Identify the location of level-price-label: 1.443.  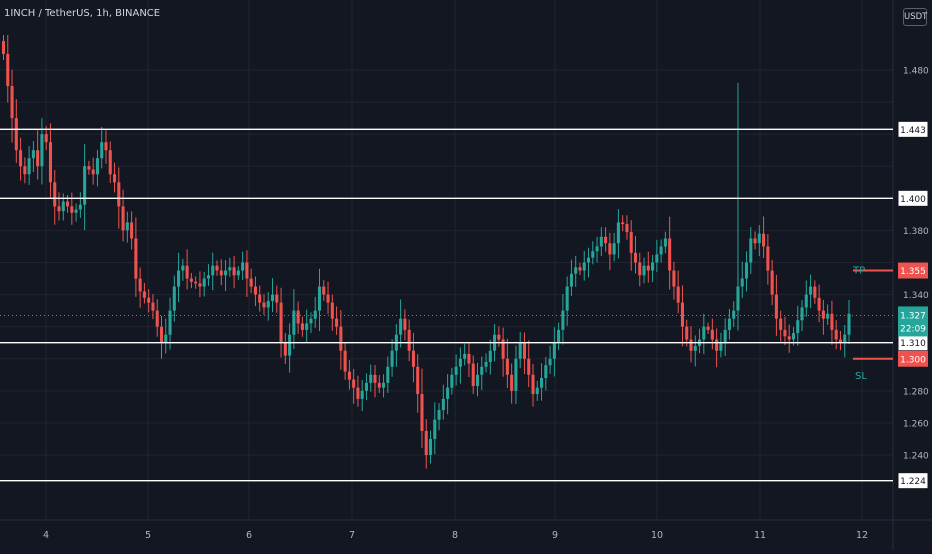
(913, 131).